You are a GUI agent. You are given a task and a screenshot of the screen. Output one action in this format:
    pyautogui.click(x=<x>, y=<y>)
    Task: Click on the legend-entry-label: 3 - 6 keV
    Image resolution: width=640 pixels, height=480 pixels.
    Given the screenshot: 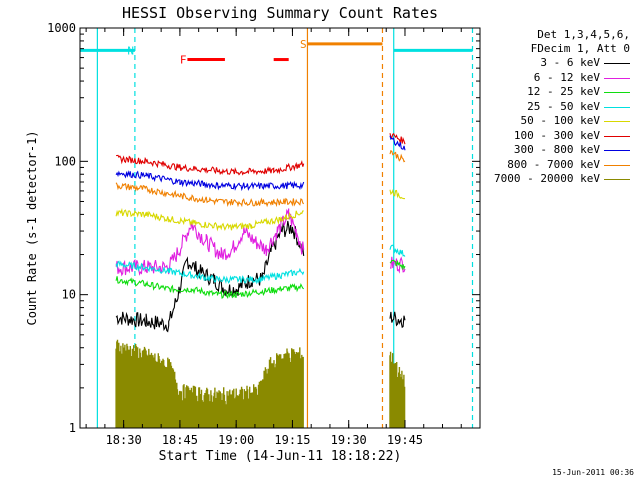 What is the action you would take?
    pyautogui.click(x=570, y=62)
    